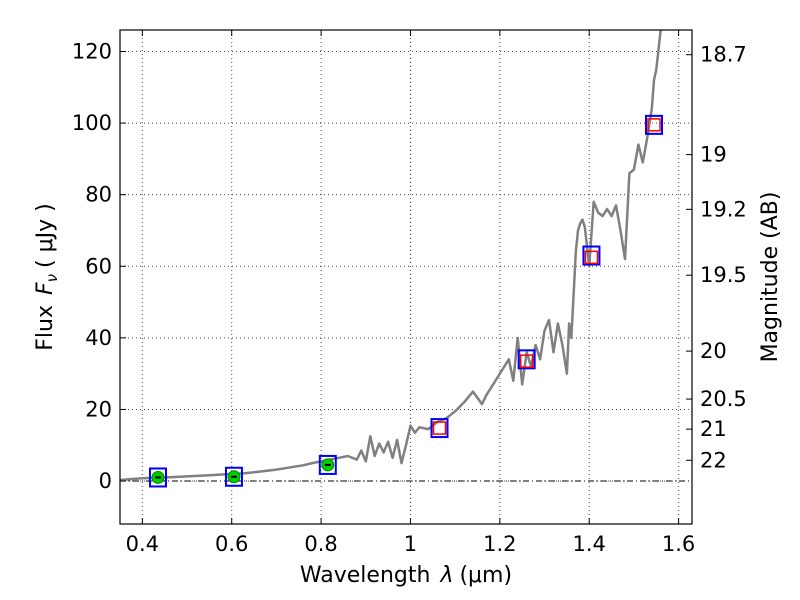 This screenshot has height=600, width=800. I want to click on y-tick-label: 20, so click(98, 409).